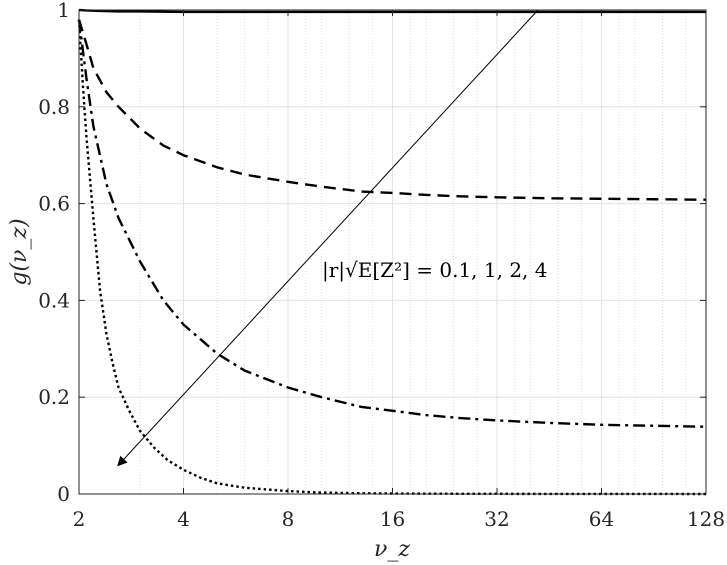 The image size is (727, 565). What do you see at coordinates (392, 549) in the screenshot?
I see `x-axis-label: ν_z` at bounding box center [392, 549].